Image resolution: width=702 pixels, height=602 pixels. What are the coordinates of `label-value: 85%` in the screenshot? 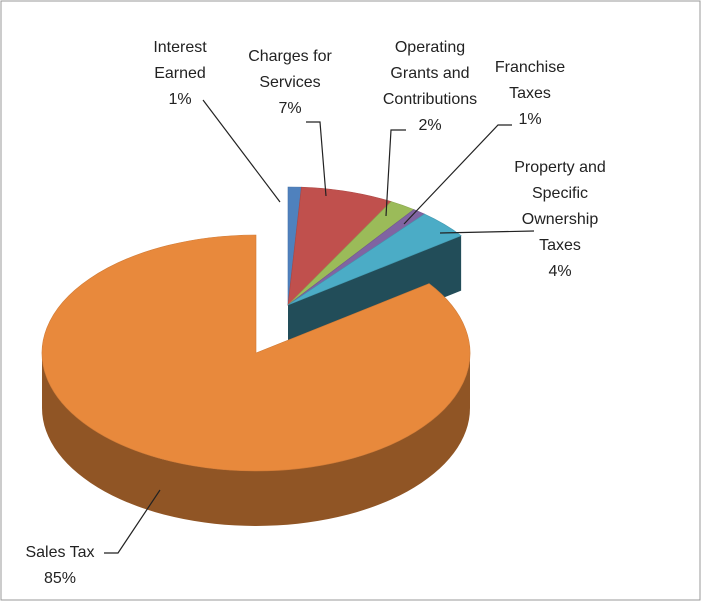 It's located at (60, 578).